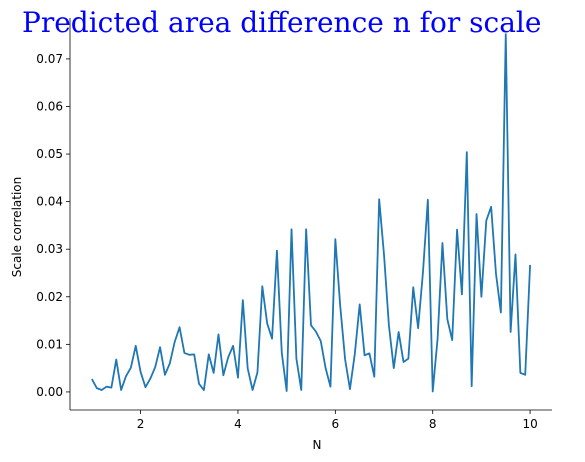  I want to click on x-tick-label: 6, so click(336, 424).